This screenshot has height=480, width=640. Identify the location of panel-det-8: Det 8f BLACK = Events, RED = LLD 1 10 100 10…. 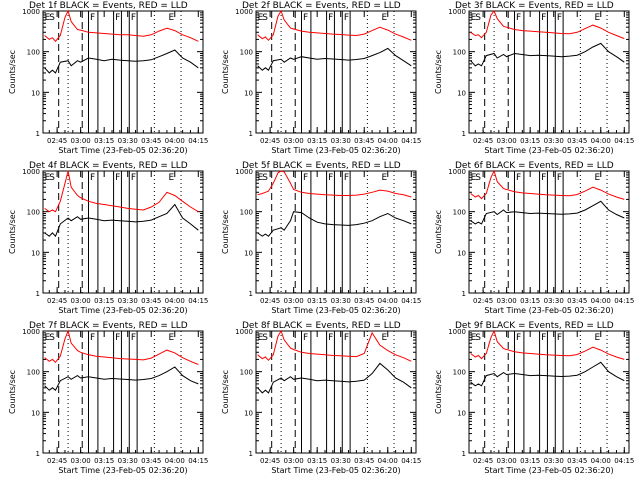
(321, 398).